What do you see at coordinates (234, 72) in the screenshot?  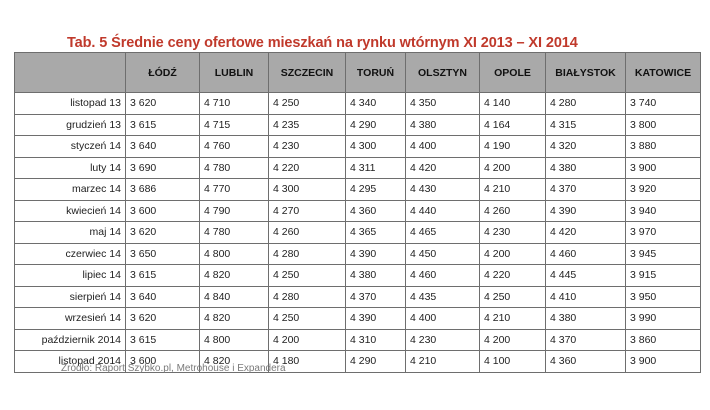 I see `column-header: LUBLIN` at bounding box center [234, 72].